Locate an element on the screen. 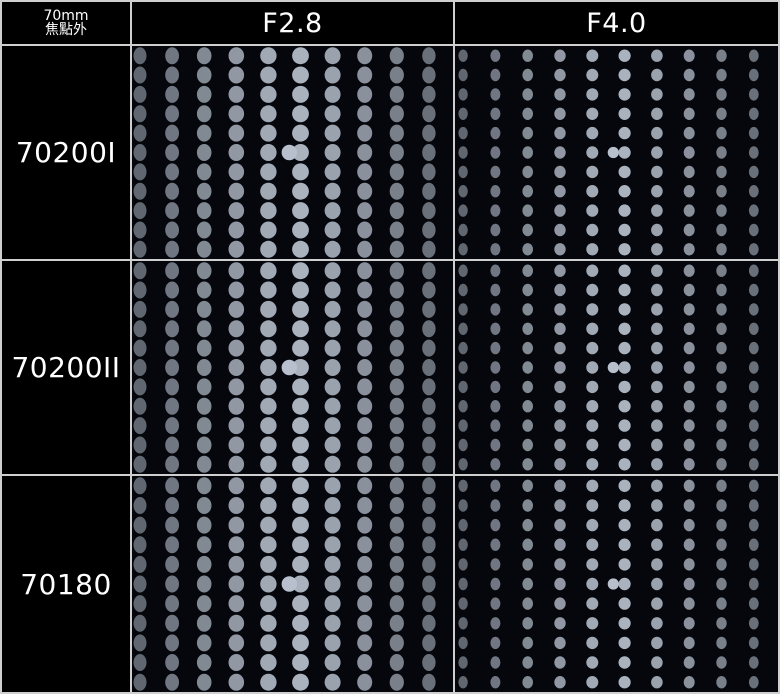 The width and height of the screenshot is (780, 694). column-header-f4-0: F4.0 is located at coordinates (616, 23).